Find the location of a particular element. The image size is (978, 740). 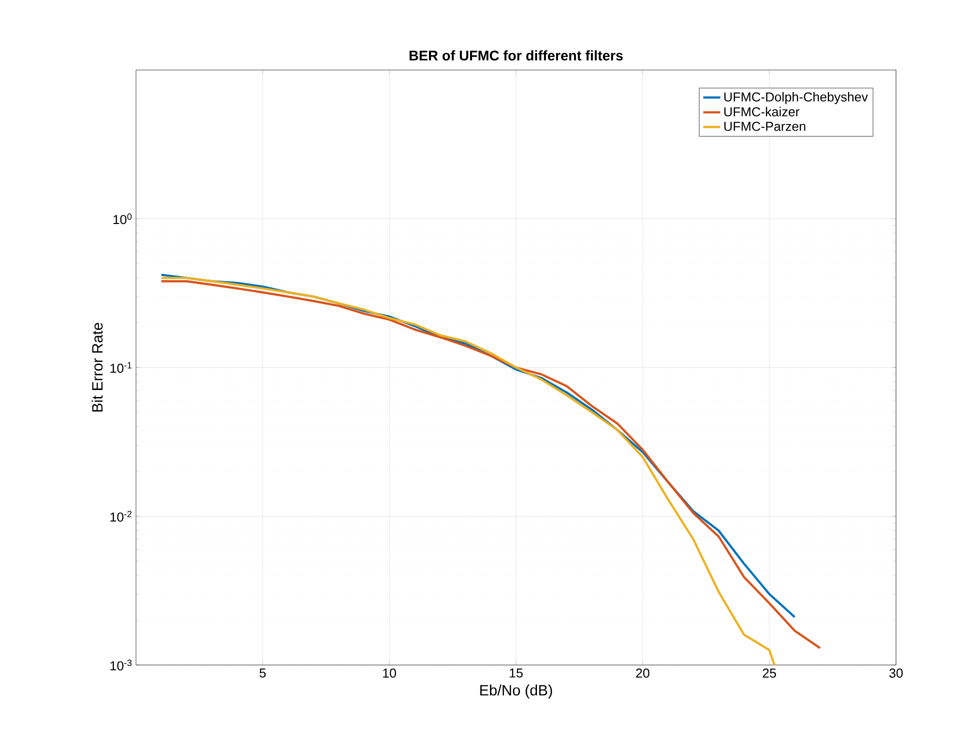

legend-label: UFMC-Parzen is located at coordinates (765, 126).